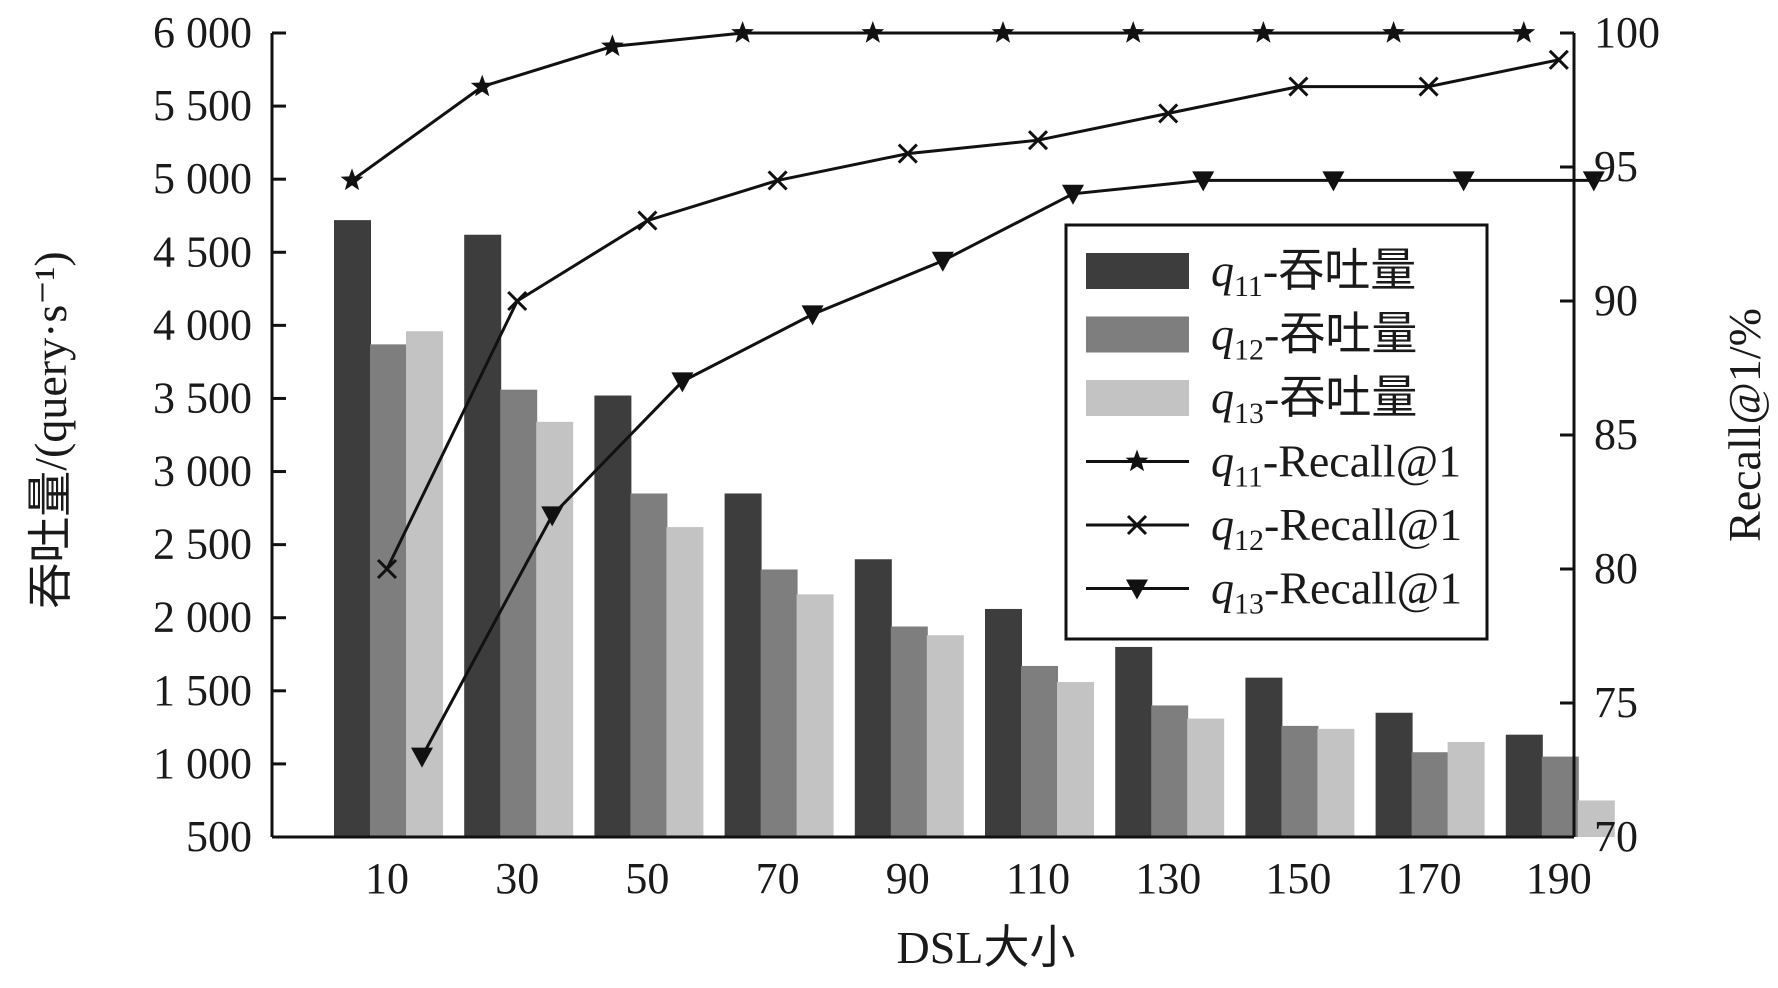 This screenshot has width=1778, height=988. I want to click on legend-label-q11-Recall@1: q11-Recall@1, so click(1336, 465).